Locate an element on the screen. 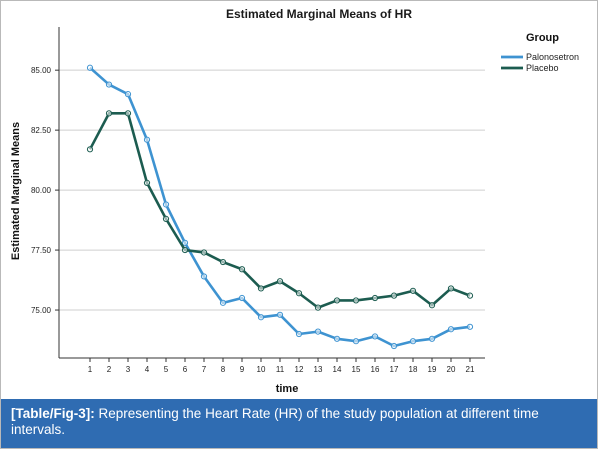 This screenshot has width=598, height=449. x-tick-label-10: 10 is located at coordinates (261, 369).